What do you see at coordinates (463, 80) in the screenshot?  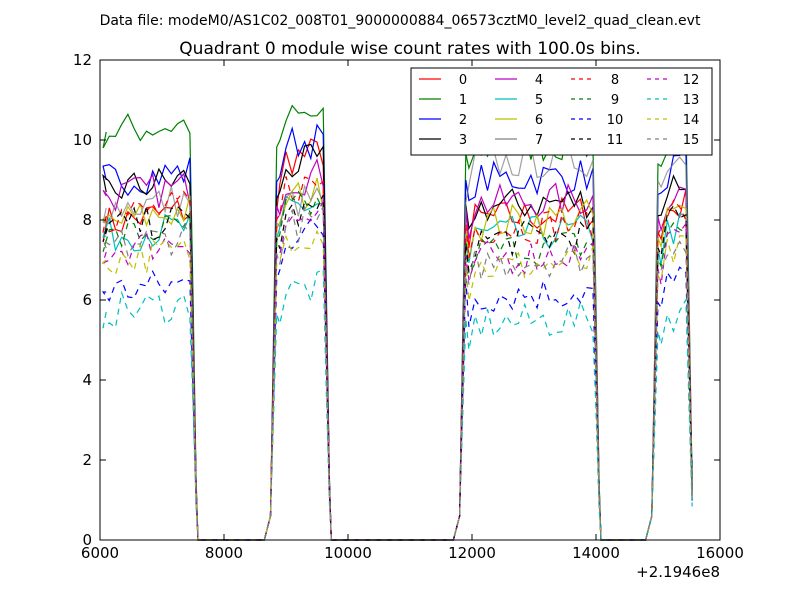 I see `legend-label-0: 0` at bounding box center [463, 80].